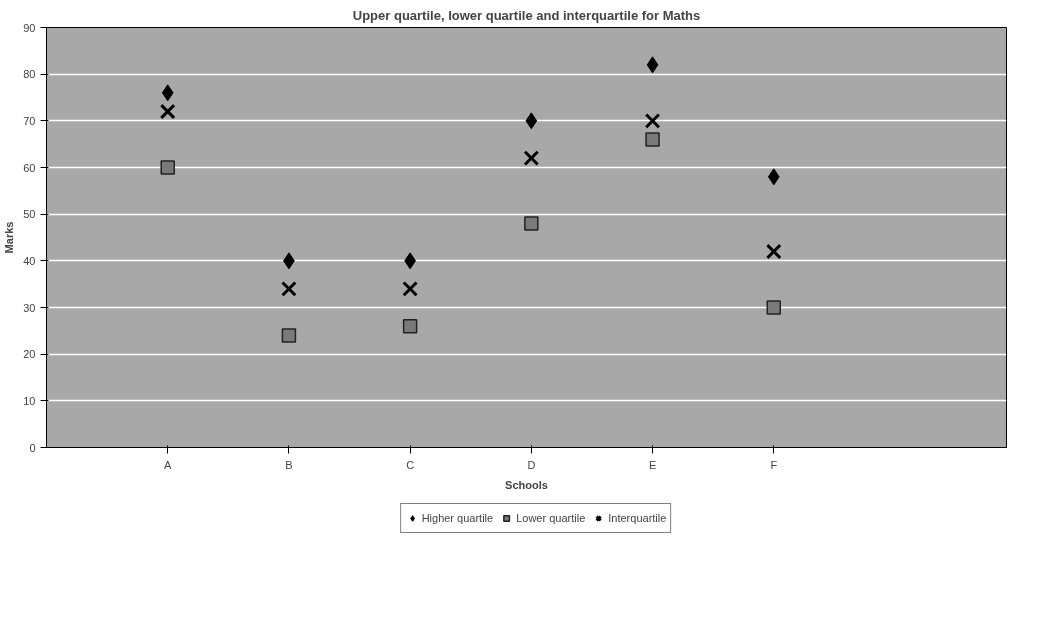 The height and width of the screenshot is (622, 1041). What do you see at coordinates (531, 464) in the screenshot?
I see `x-tick-label: D` at bounding box center [531, 464].